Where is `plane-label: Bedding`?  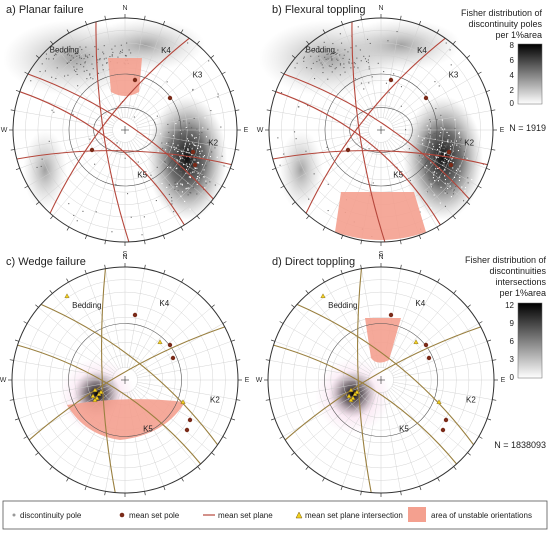
plane-label: Bedding is located at coordinates (86, 305).